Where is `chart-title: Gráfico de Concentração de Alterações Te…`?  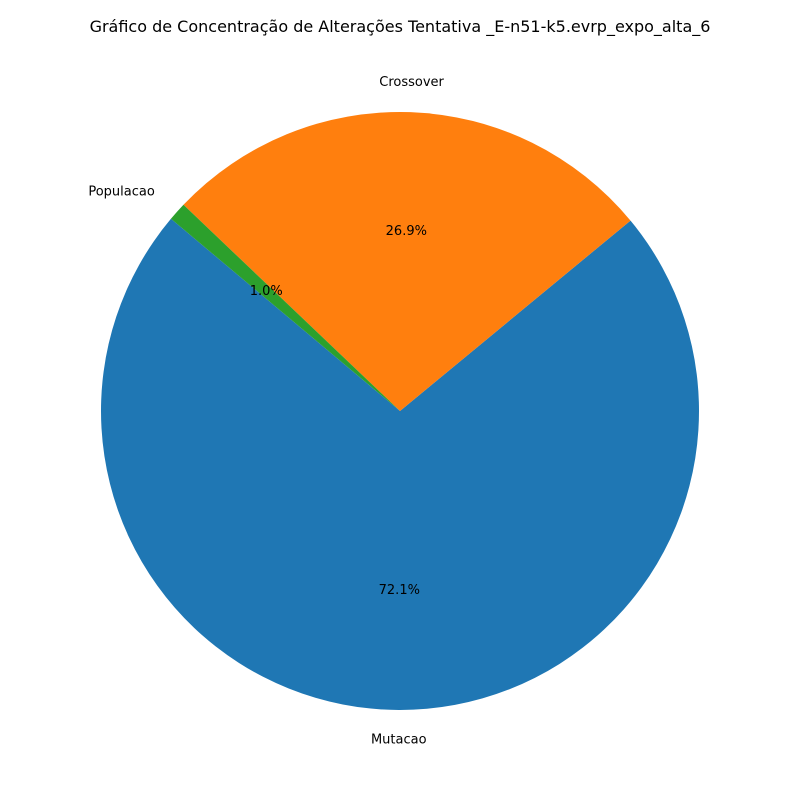 chart-title: Gráfico de Concentração de Alterações Te… is located at coordinates (400, 27).